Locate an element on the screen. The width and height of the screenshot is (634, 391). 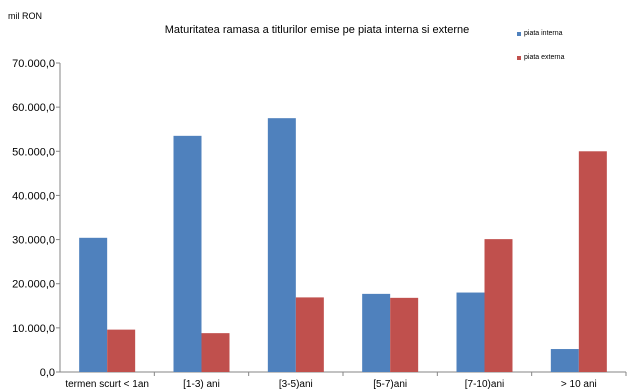
legend-item-piata-externa: piata externa is located at coordinates (540, 57).